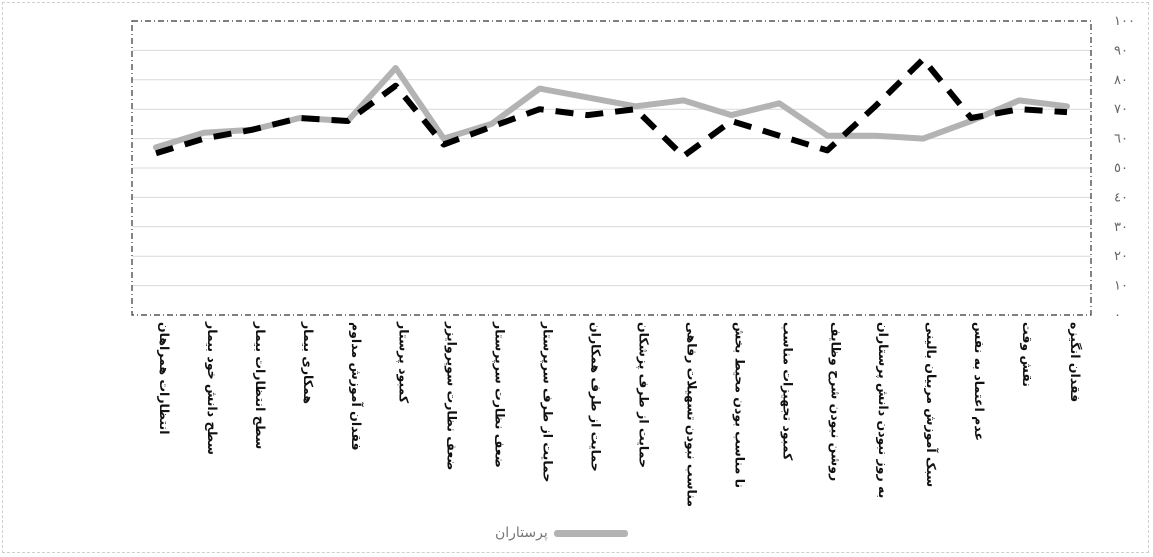  What do you see at coordinates (1027, 354) in the screenshot?
I see `x-tick-label: نقش وقت` at bounding box center [1027, 354].